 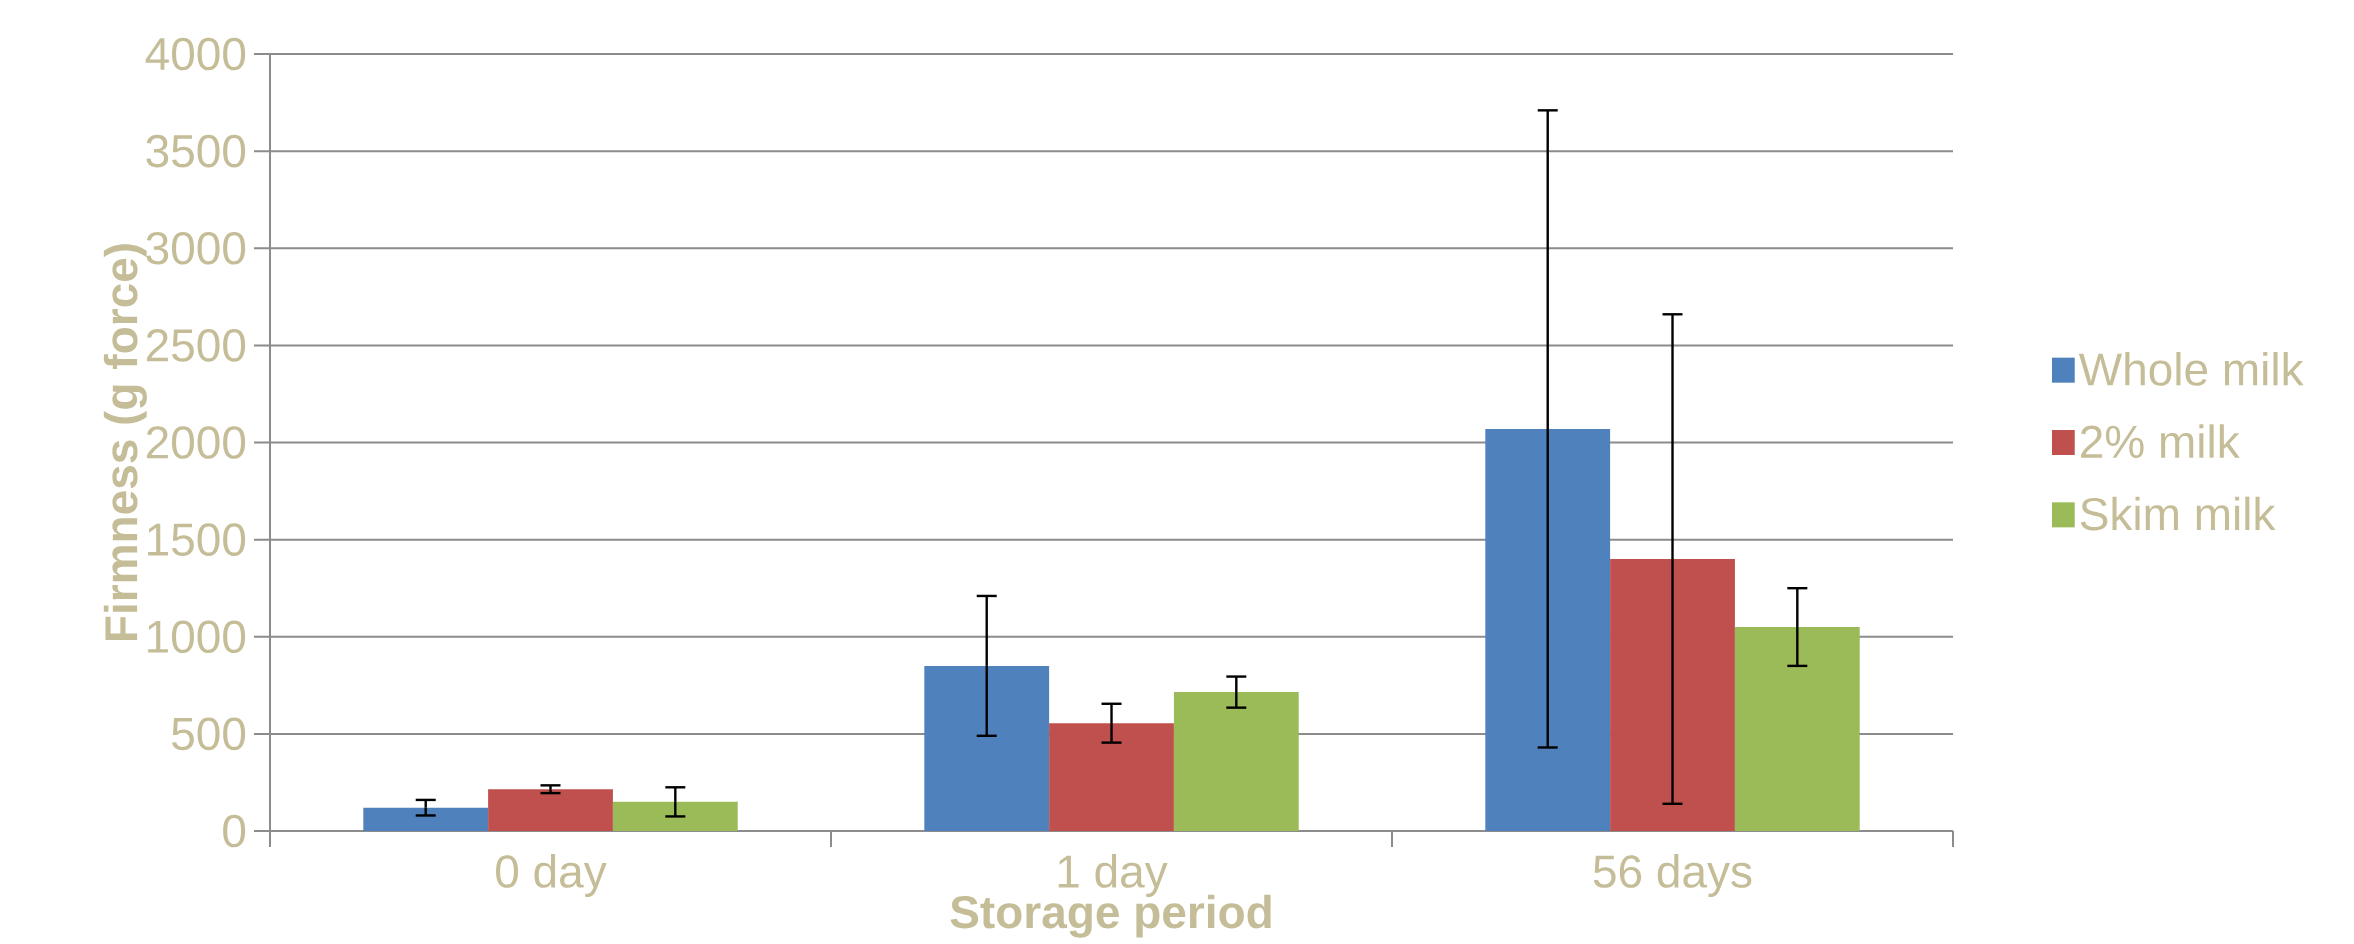 What do you see at coordinates (197, 636) in the screenshot?
I see `y-tick-label: 1000` at bounding box center [197, 636].